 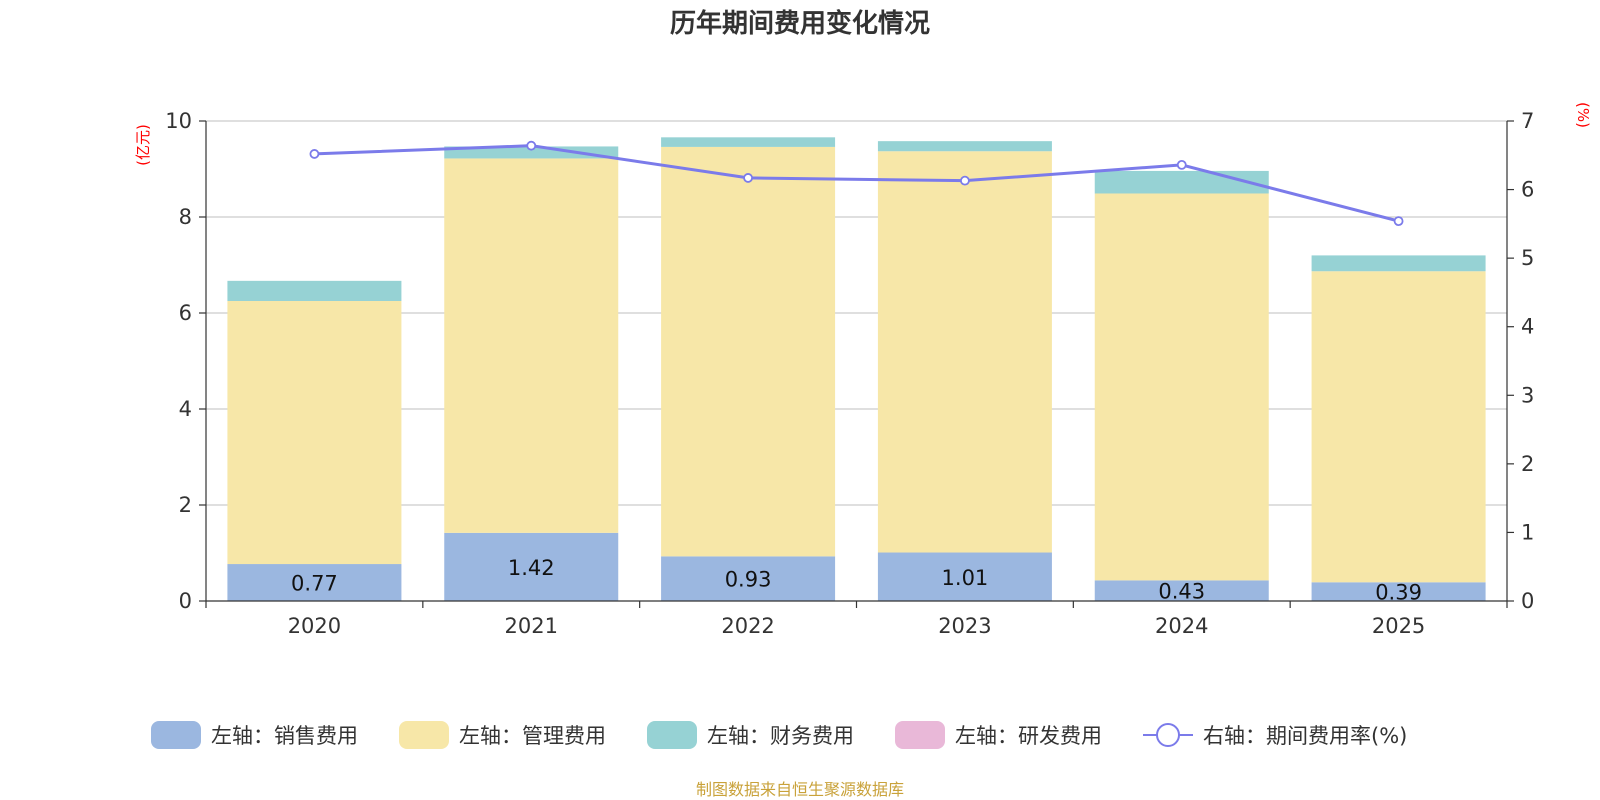 I want to click on bar-value-label: 0.43, so click(x=1181, y=592).